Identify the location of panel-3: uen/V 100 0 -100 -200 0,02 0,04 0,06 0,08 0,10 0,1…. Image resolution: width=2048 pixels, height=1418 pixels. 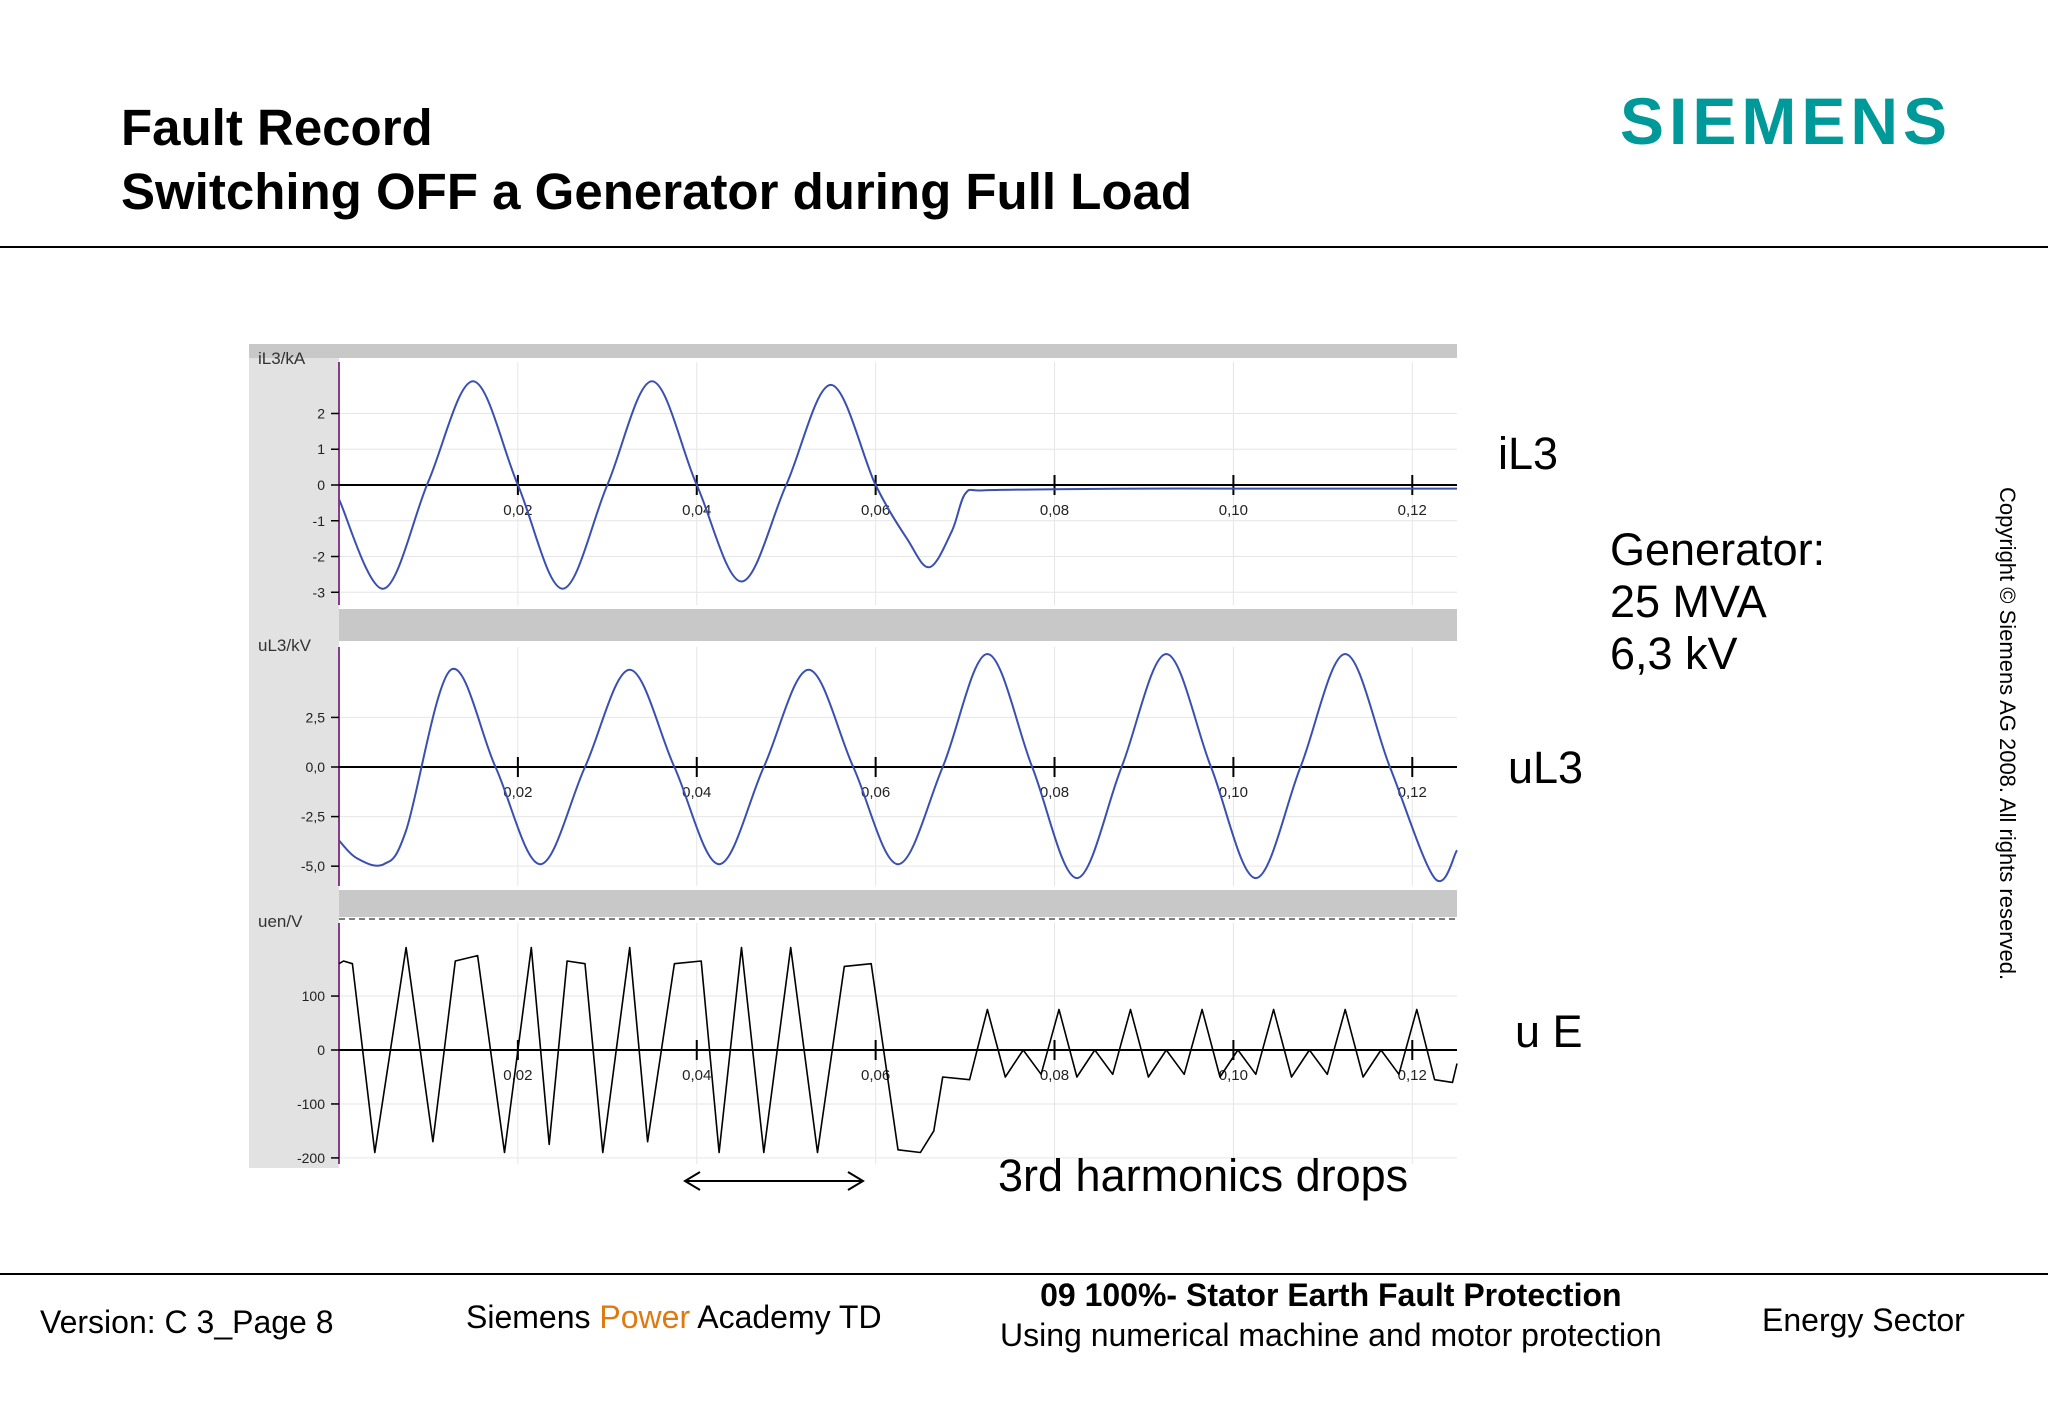
(858, 1039).